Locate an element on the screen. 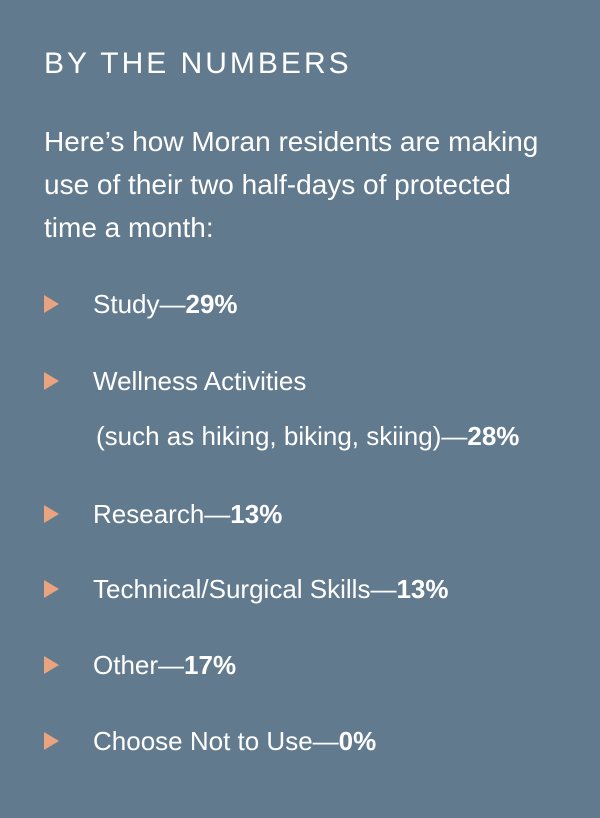  stat-label: Other is located at coordinates (126, 665).